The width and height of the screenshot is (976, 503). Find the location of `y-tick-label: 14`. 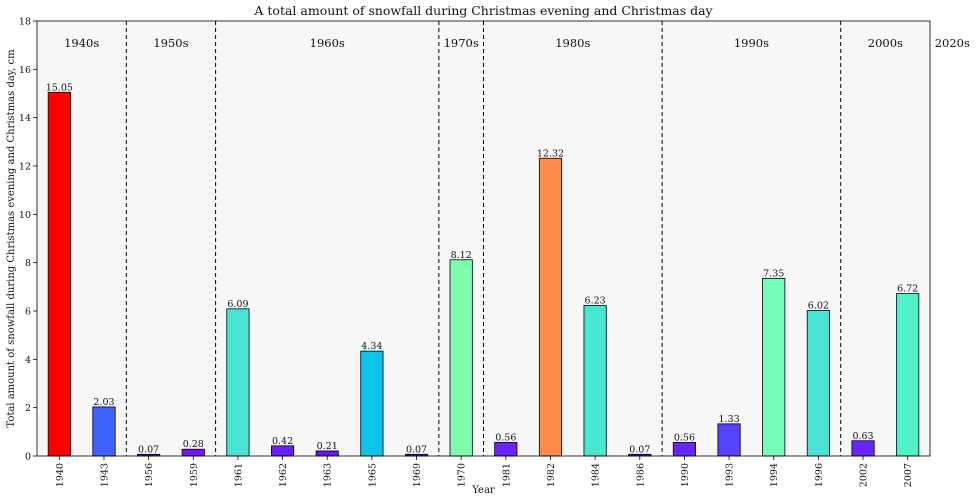

y-tick-label: 14 is located at coordinates (25, 118).